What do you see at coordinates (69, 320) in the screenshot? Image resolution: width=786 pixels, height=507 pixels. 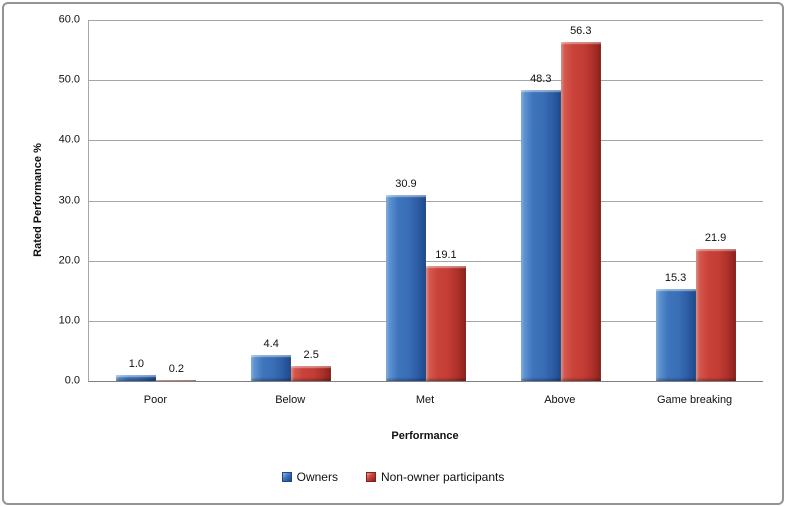 I see `y-tick-label: 10.0` at bounding box center [69, 320].